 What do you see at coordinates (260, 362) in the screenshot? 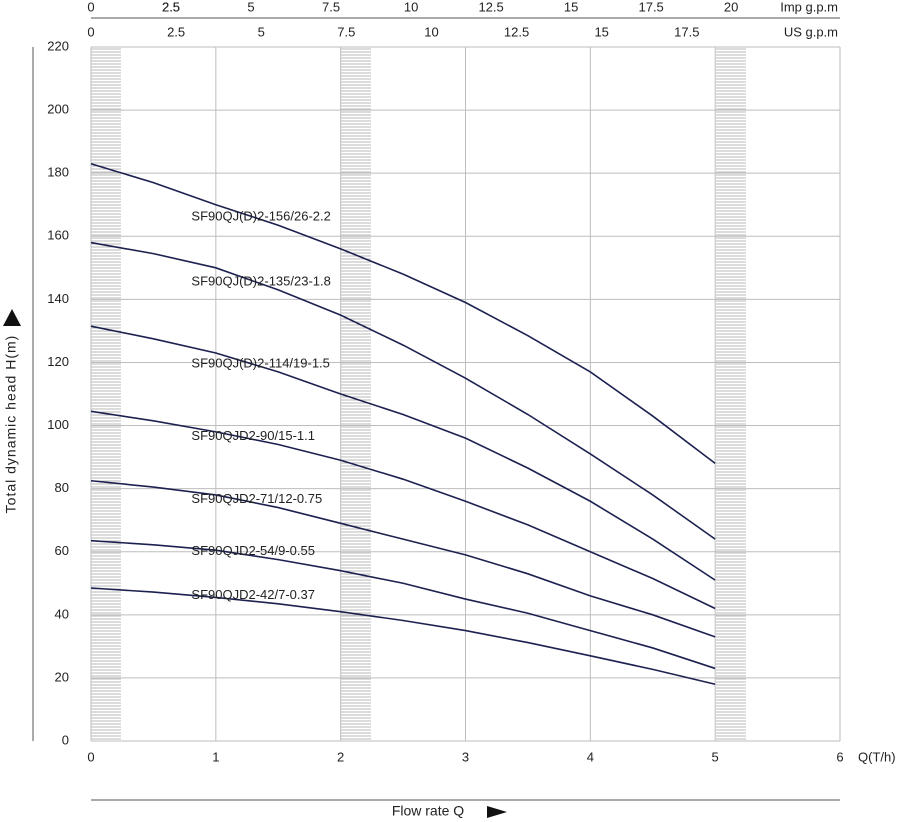
I see `curve-label: SF90QJ(D)2-114/19-1.5` at bounding box center [260, 362].